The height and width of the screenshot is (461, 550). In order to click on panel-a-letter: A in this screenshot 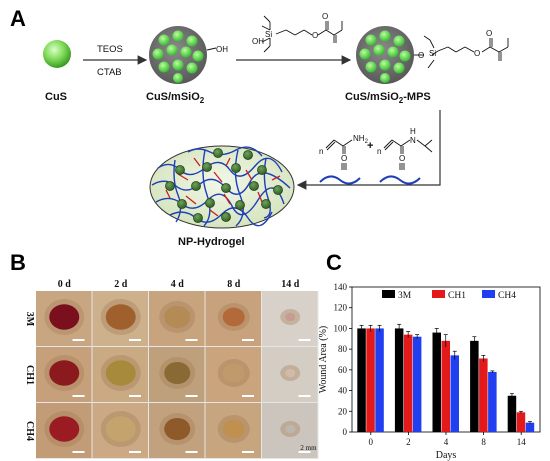, I will do `click(18, 18)`.